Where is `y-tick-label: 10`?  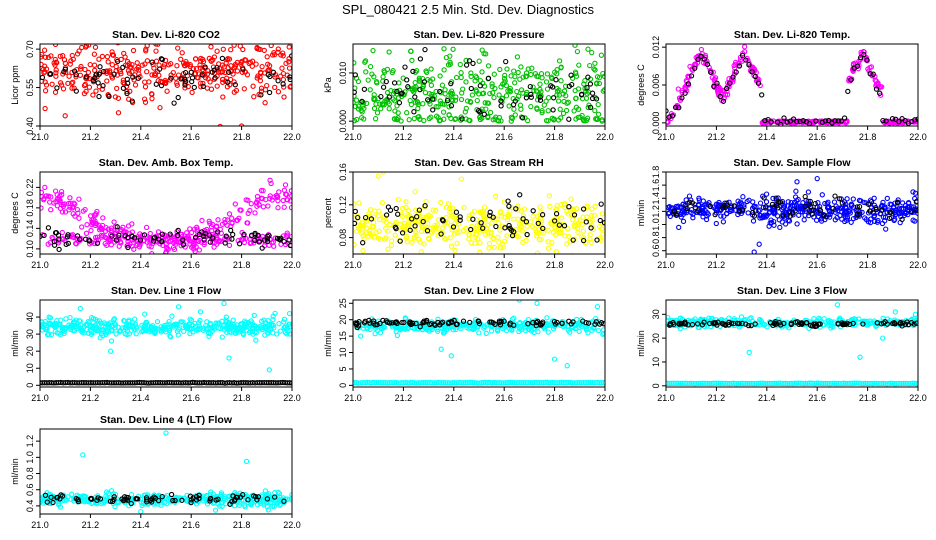
y-tick-label: 10 is located at coordinates (343, 353).